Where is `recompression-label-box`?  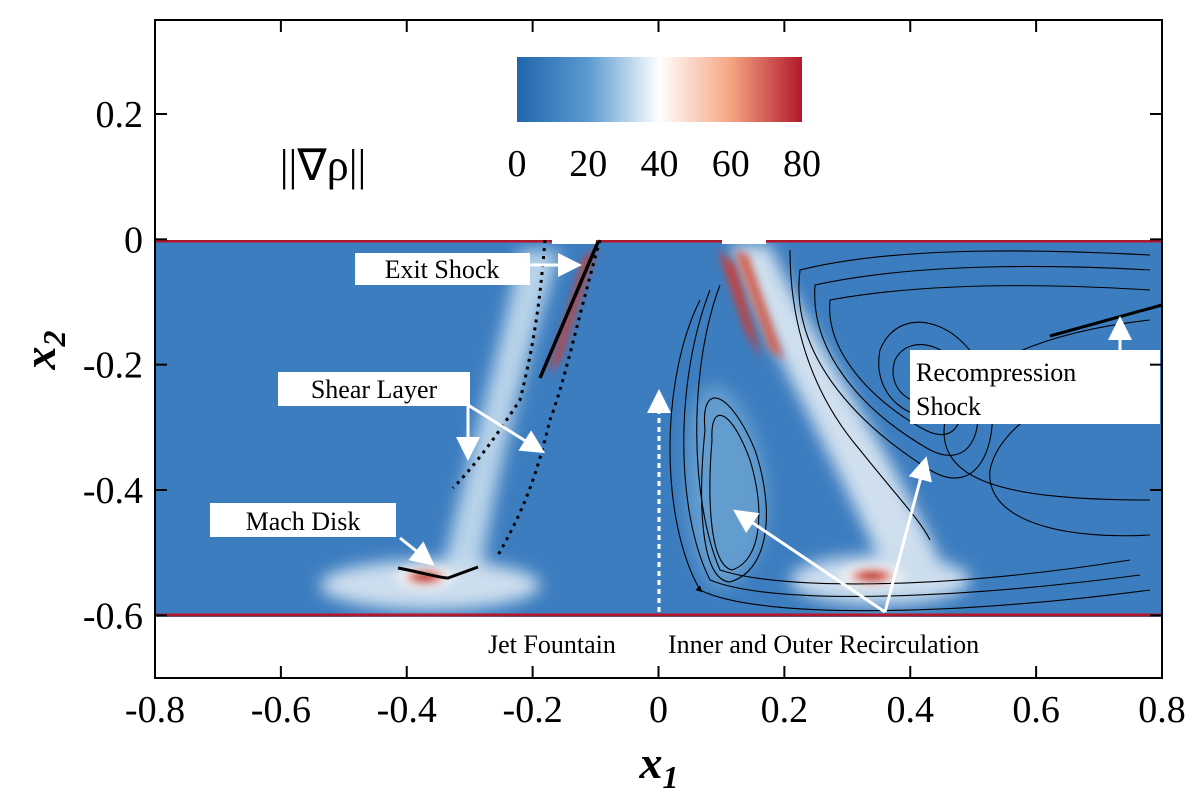
recompression-label-box is located at coordinates (1035, 387).